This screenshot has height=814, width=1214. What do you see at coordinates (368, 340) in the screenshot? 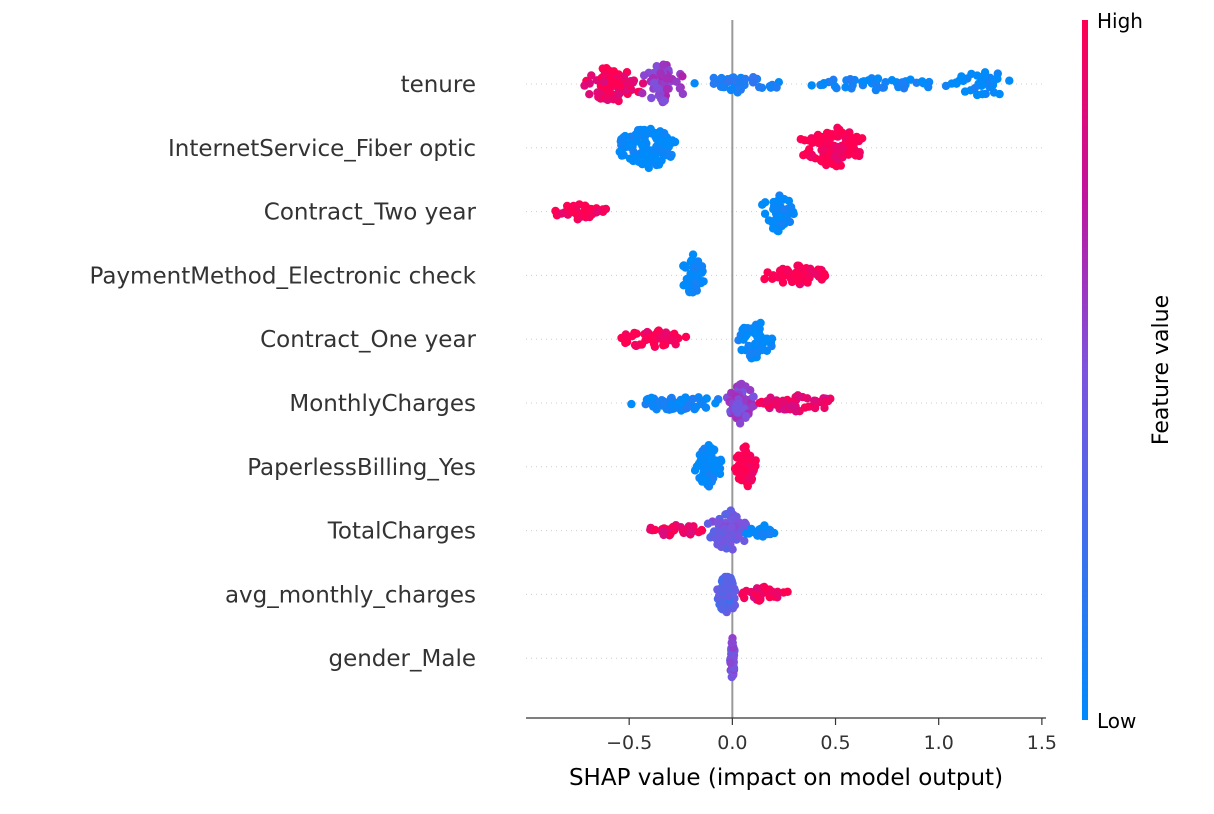
I see `feature-label: Contract_One year` at bounding box center [368, 340].